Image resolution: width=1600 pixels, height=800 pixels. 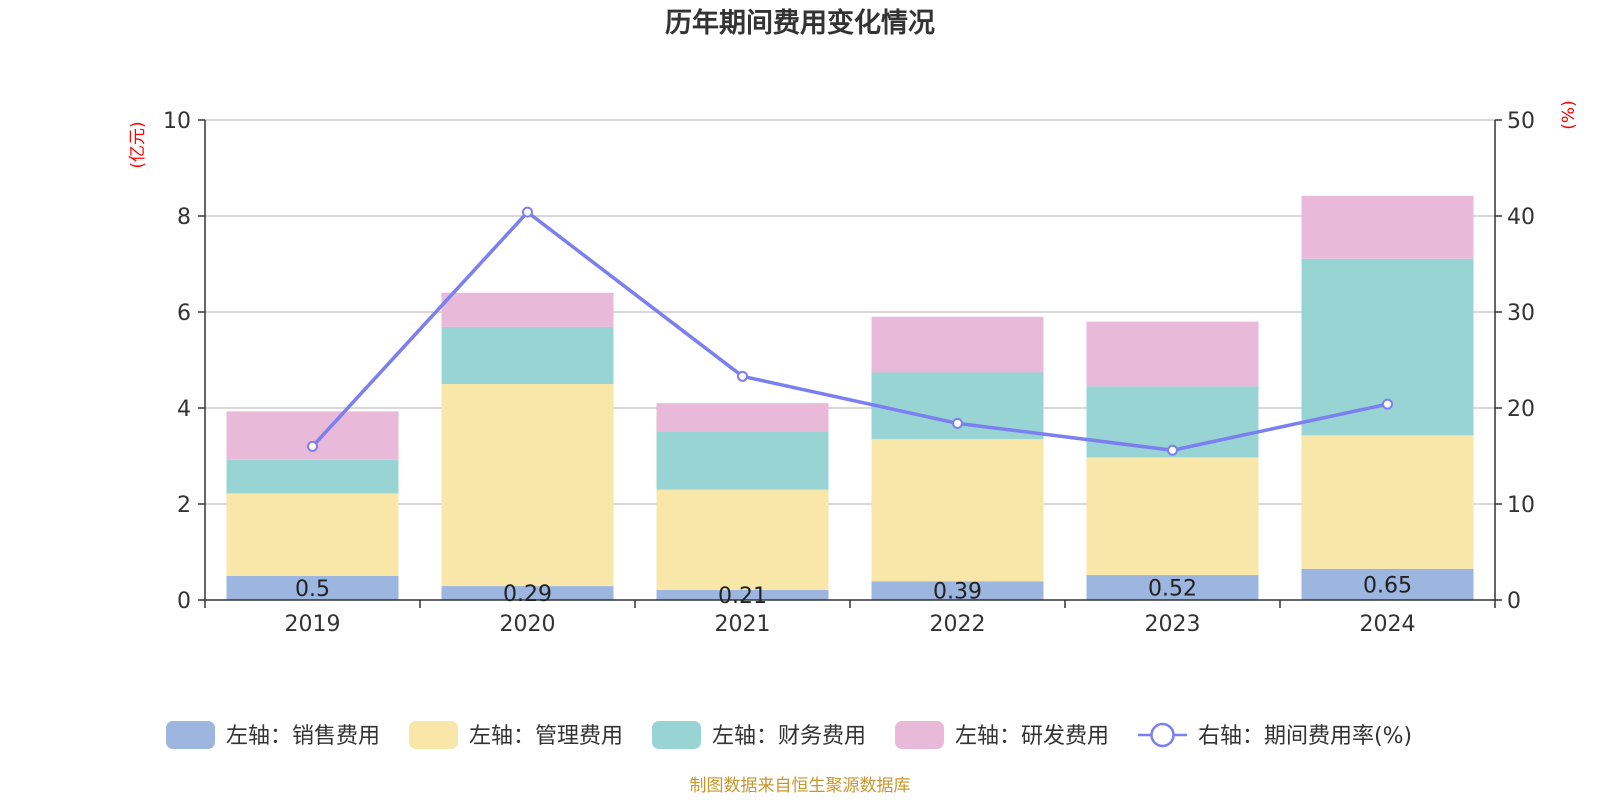 What do you see at coordinates (853, 591) in the screenshot?
I see `data-labels: 0.5 0.29 0.21 0.39 0.52 0.65` at bounding box center [853, 591].